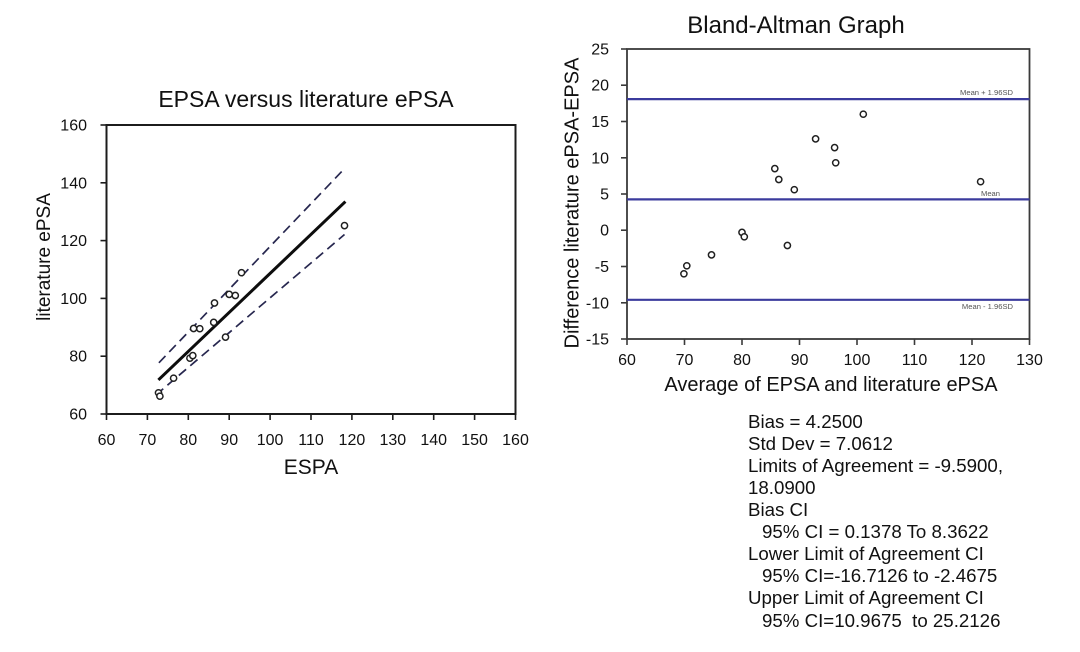  What do you see at coordinates (986, 92) in the screenshot?
I see `svg-text: Mean + 1.96SD` at bounding box center [986, 92].